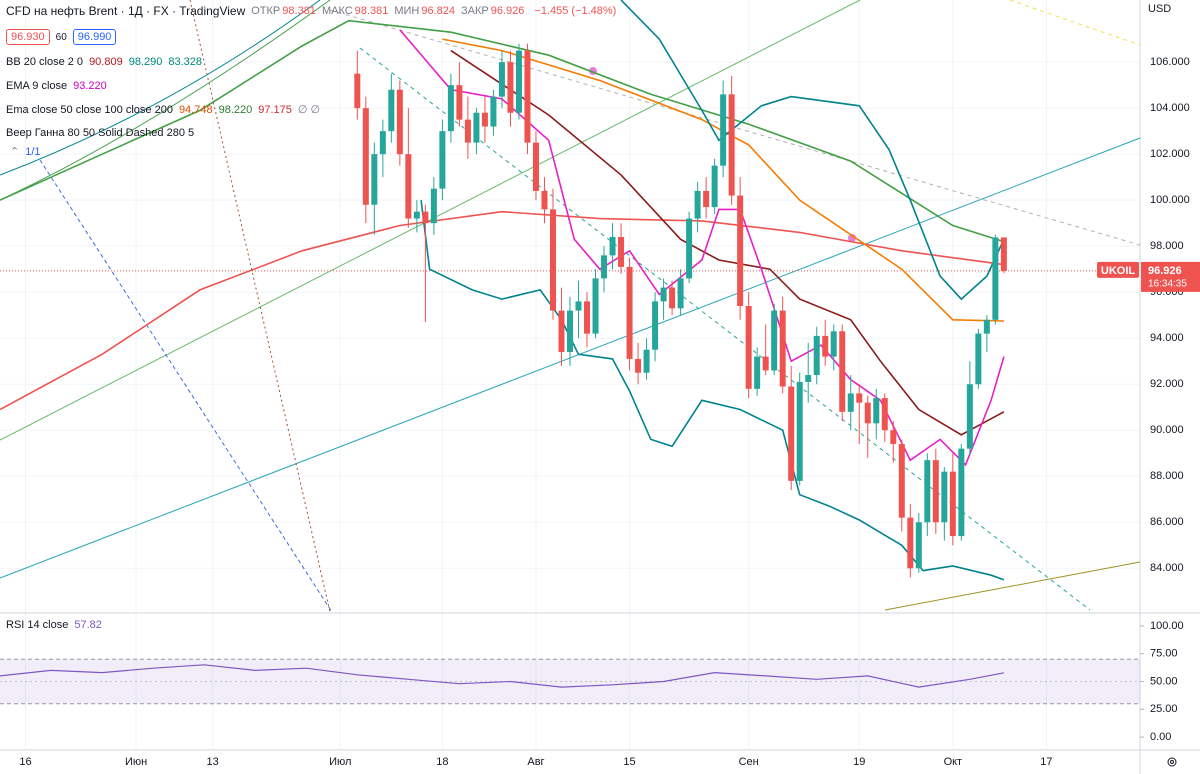 This screenshot has width=1200, height=774. Describe the element at coordinates (1170, 62) in the screenshot. I see `y-tick-label: 106.000` at that location.